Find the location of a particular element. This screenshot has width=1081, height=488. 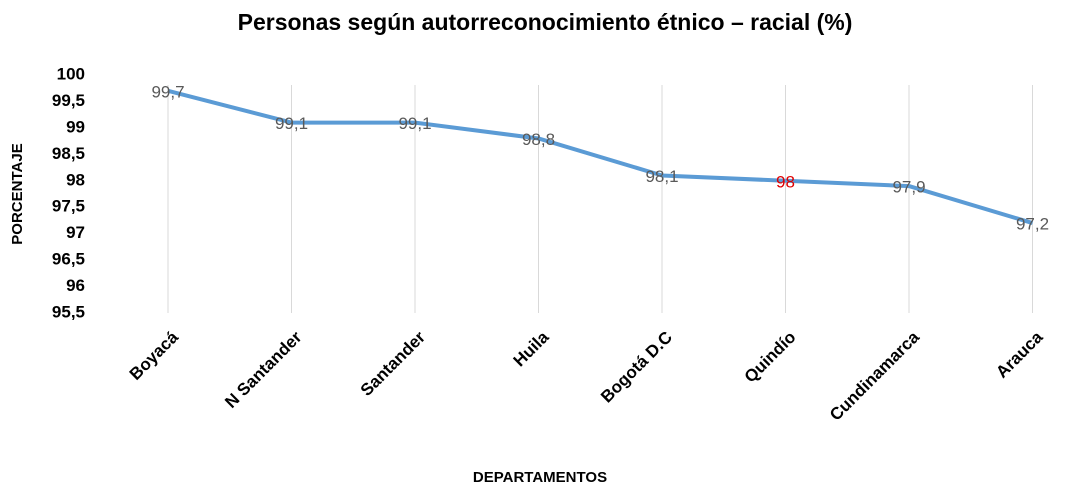

data-label: 99,7 is located at coordinates (167, 91).